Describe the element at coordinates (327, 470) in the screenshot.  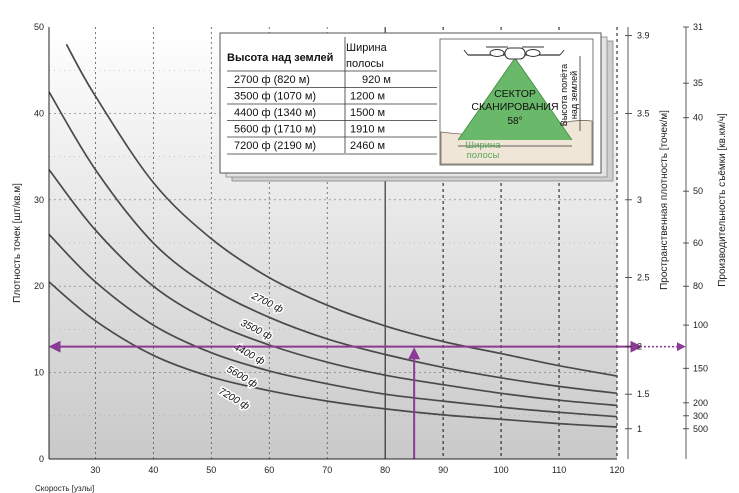
I see `x-tick-label: 70` at that location.